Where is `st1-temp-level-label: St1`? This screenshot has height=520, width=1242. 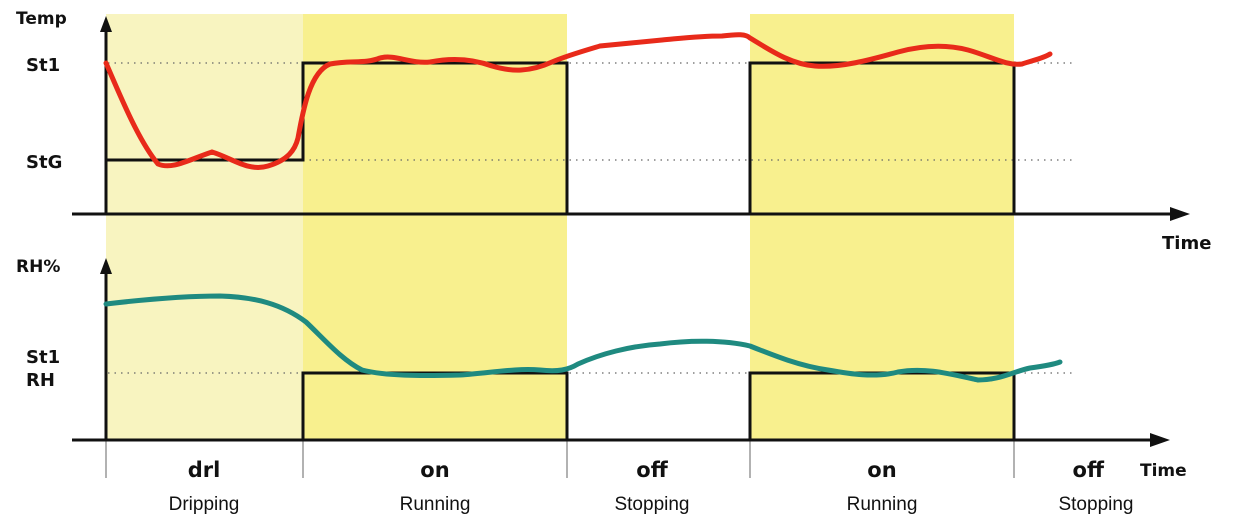
st1-temp-level-label: St1 is located at coordinates (43, 65).